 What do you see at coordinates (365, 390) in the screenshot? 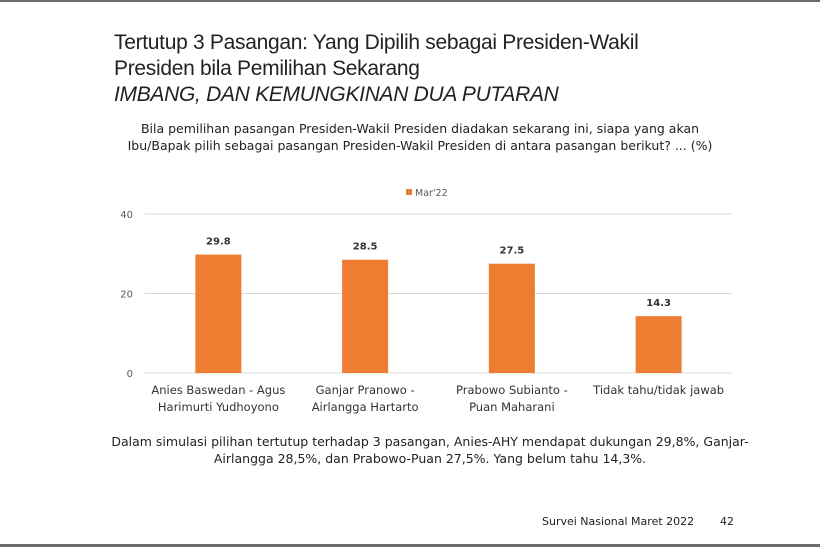
I see `x-tick-label: Ganjar Pranowo -` at bounding box center [365, 390].